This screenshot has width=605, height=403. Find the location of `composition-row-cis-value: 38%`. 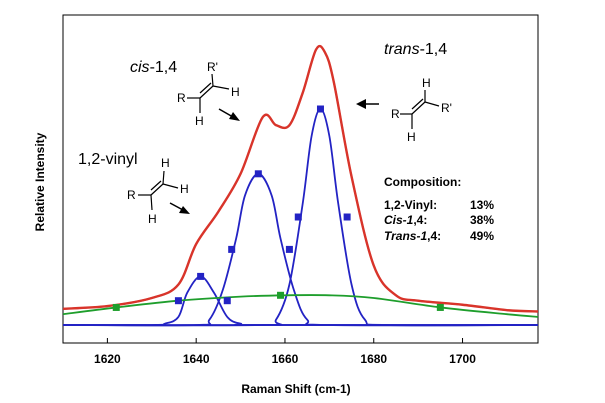

composition-row-cis-value: 38% is located at coordinates (482, 220).